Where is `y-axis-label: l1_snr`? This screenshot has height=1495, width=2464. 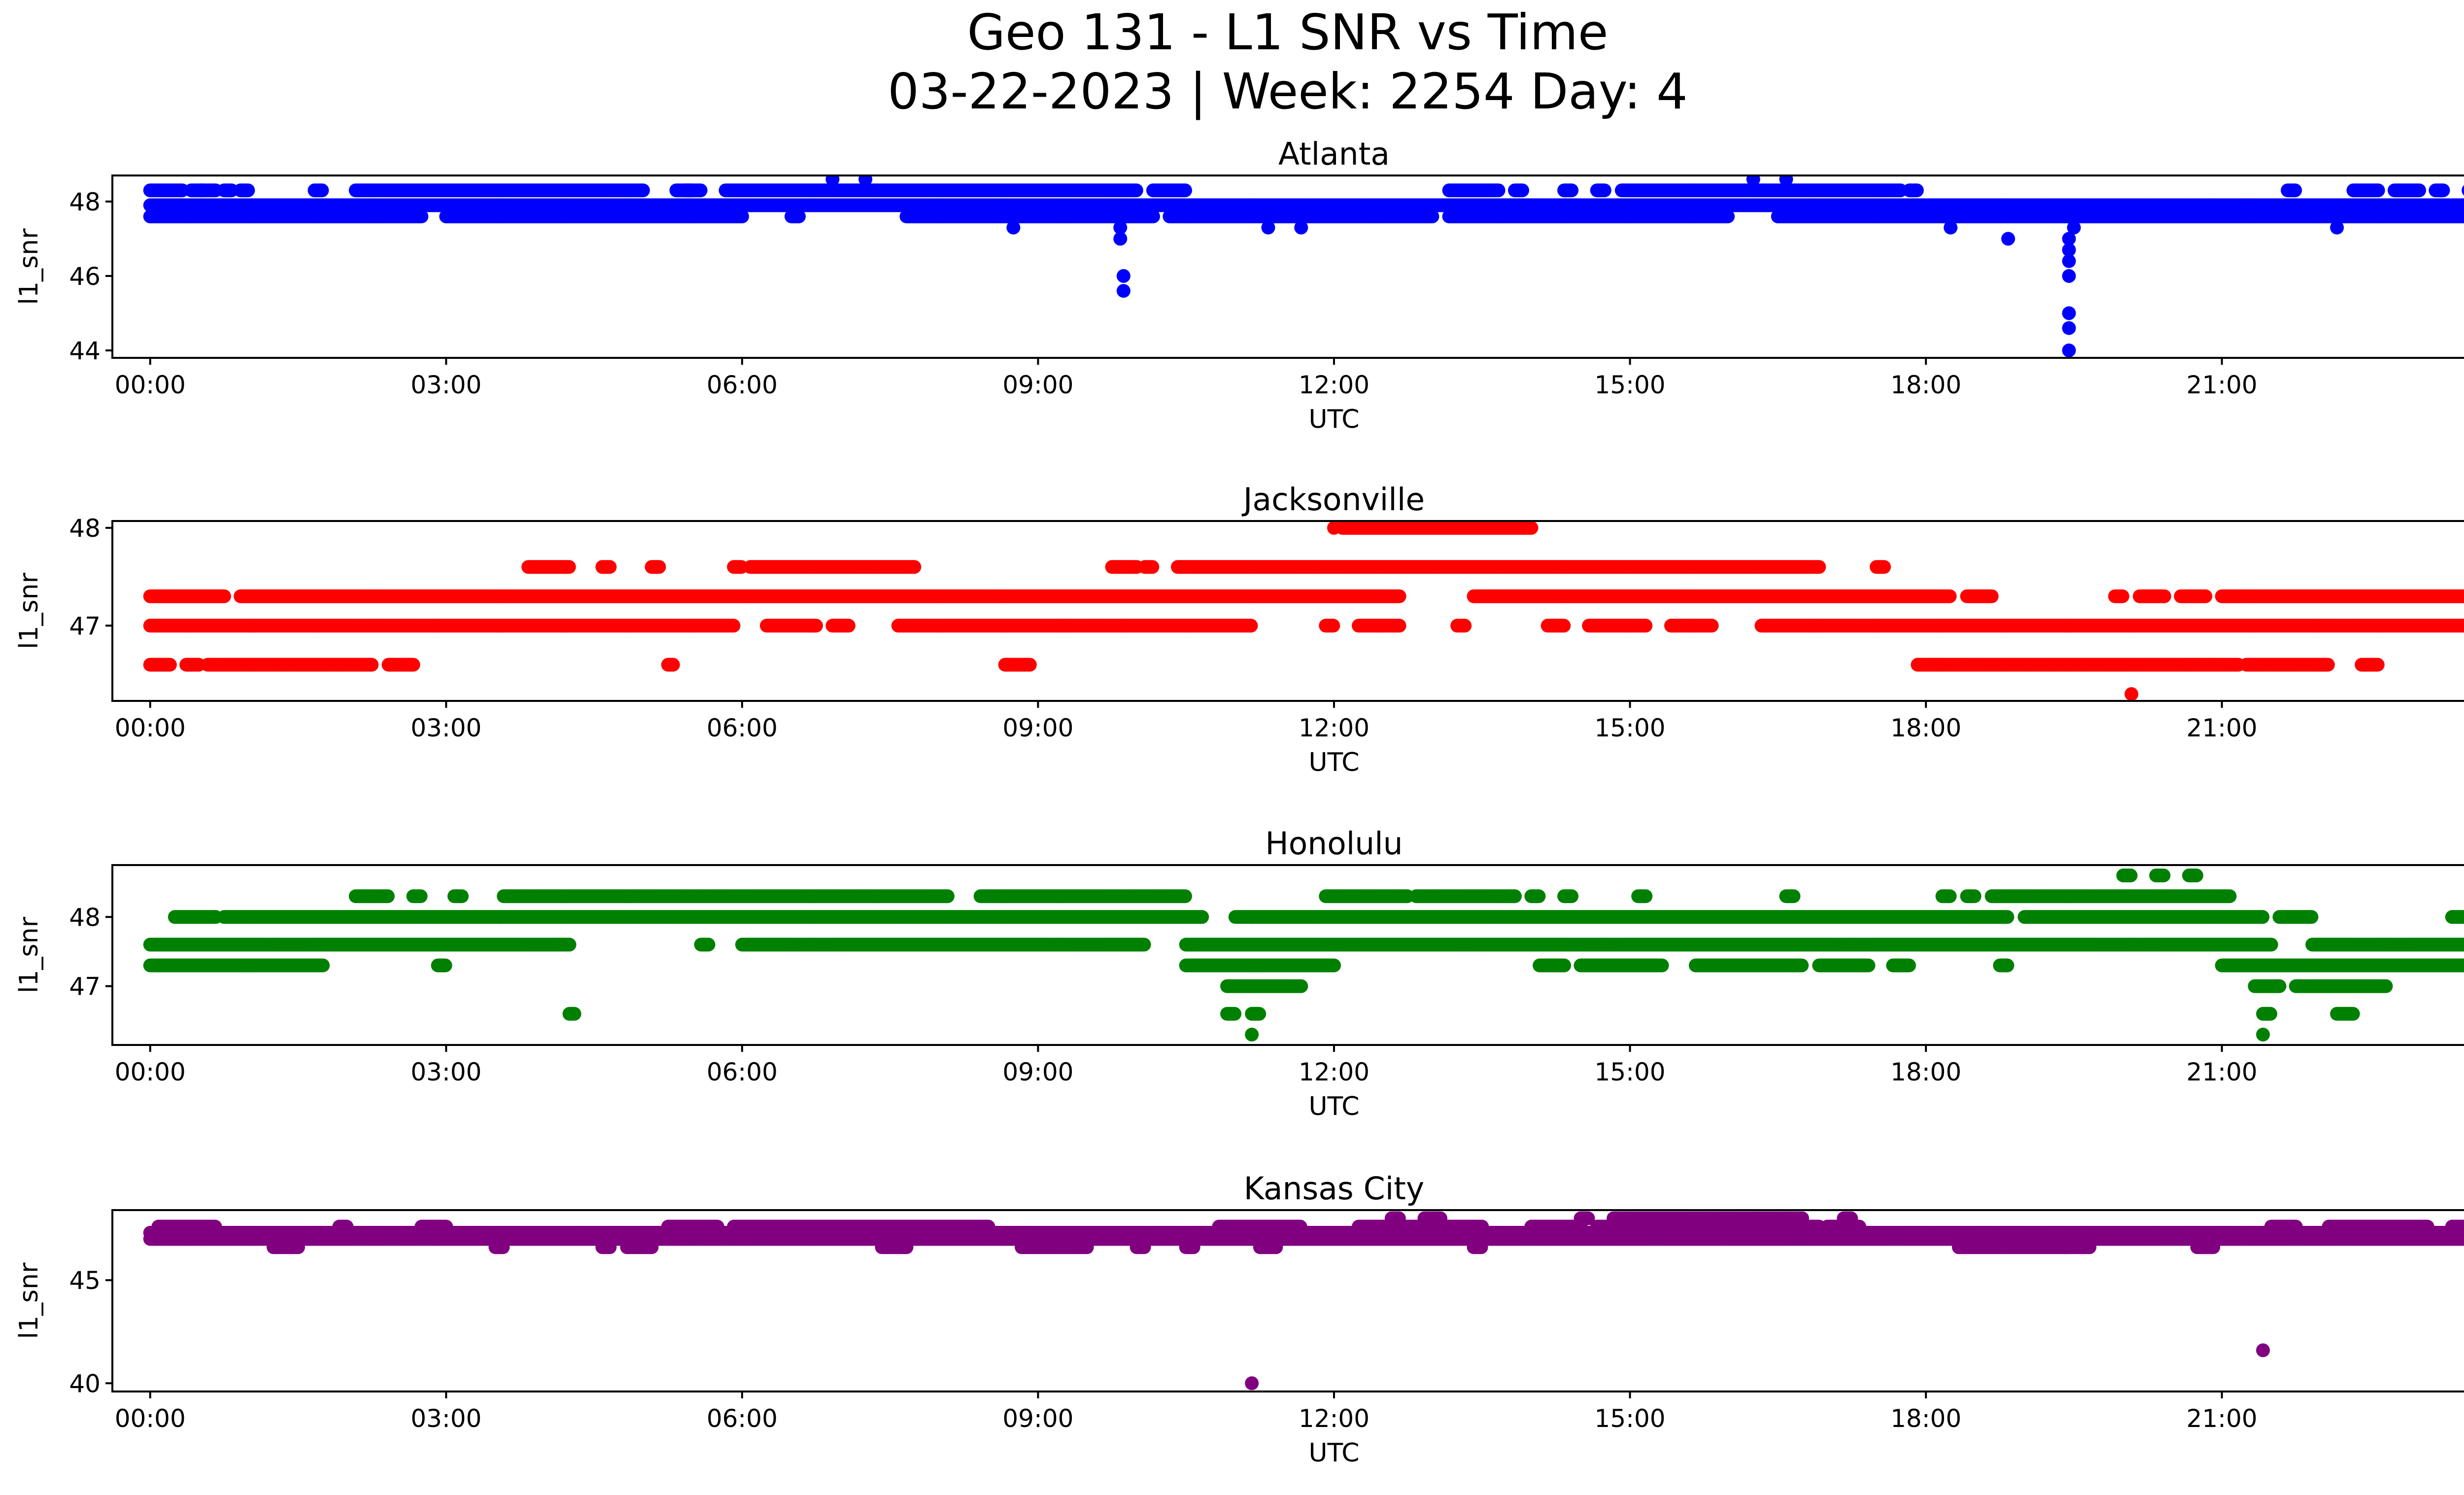
y-axis-label: l1_snr is located at coordinates (29, 266).